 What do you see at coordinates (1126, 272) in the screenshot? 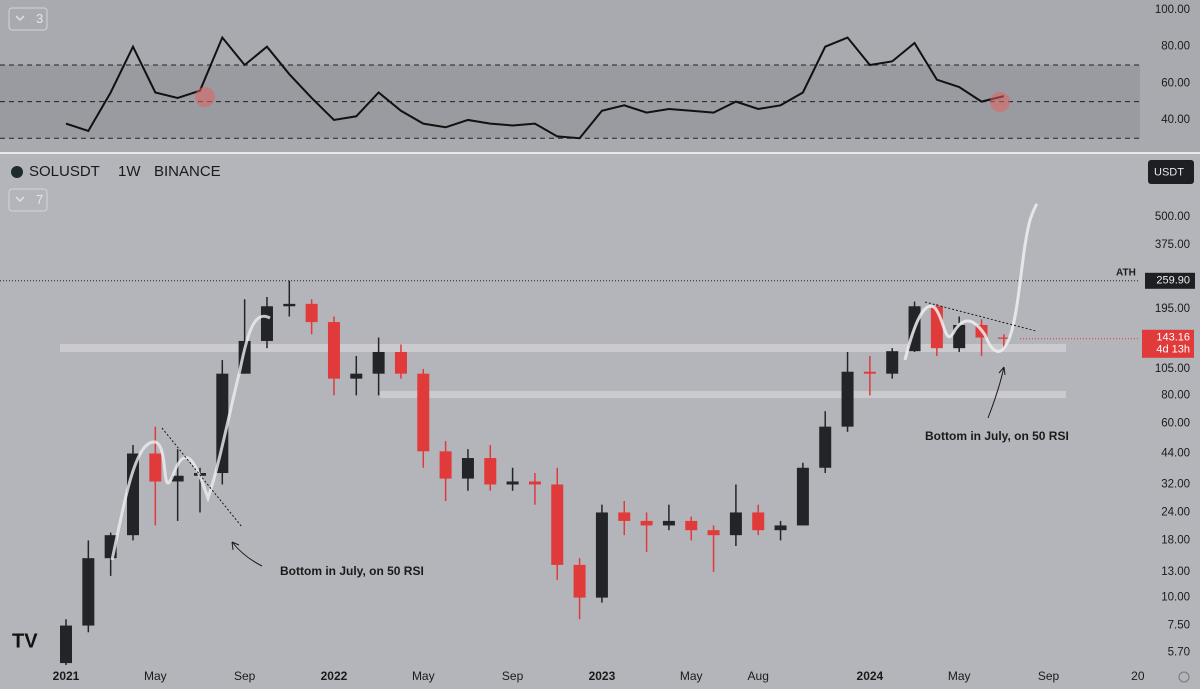
I see `ath-label: ATH` at bounding box center [1126, 272].